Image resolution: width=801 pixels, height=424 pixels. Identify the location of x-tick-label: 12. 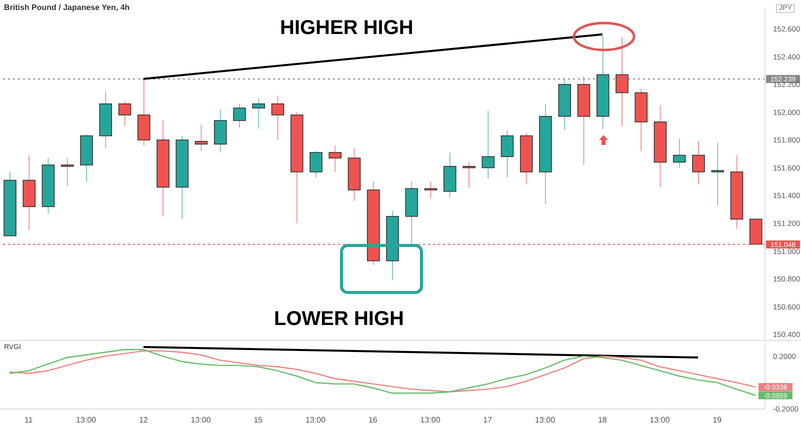
(143, 420).